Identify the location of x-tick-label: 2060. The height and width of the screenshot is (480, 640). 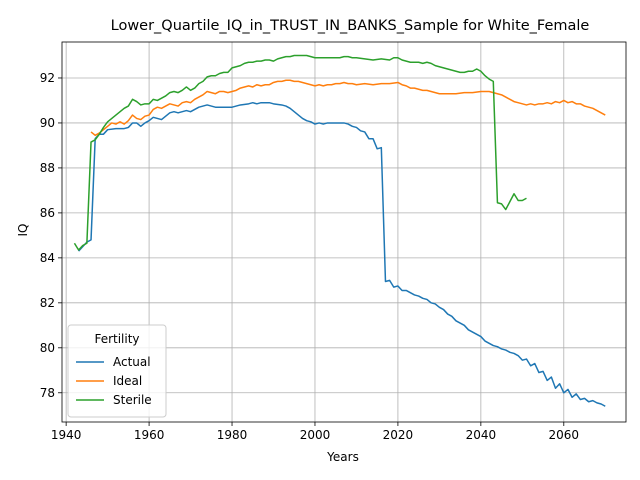
(564, 435).